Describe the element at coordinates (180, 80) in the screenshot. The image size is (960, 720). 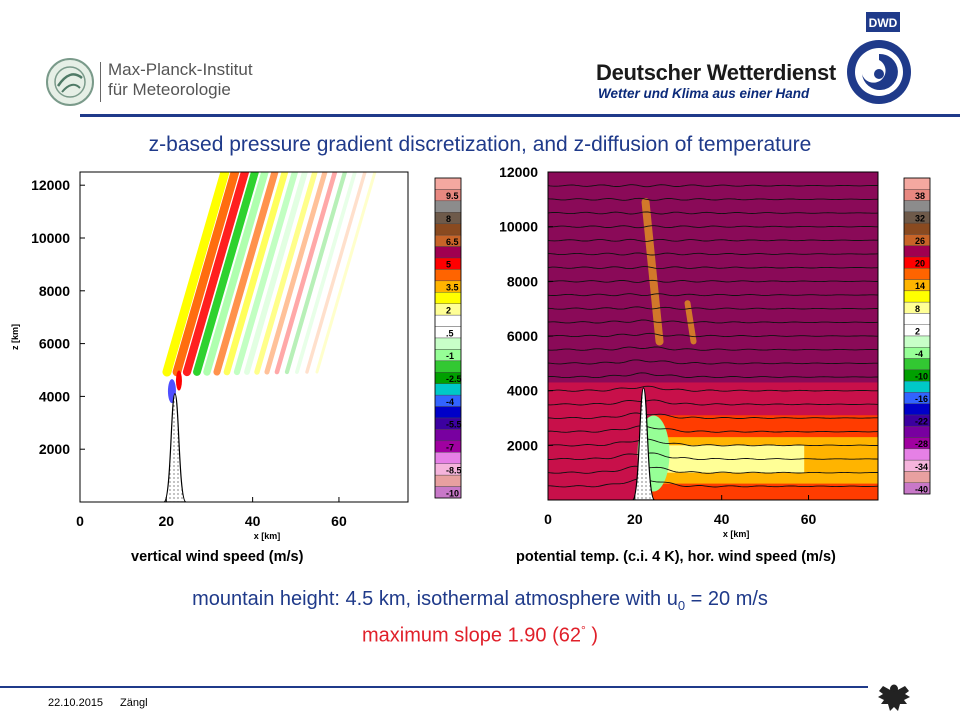
I see `mpi-name: Max-Planck-Institut für Meteorologie` at that location.